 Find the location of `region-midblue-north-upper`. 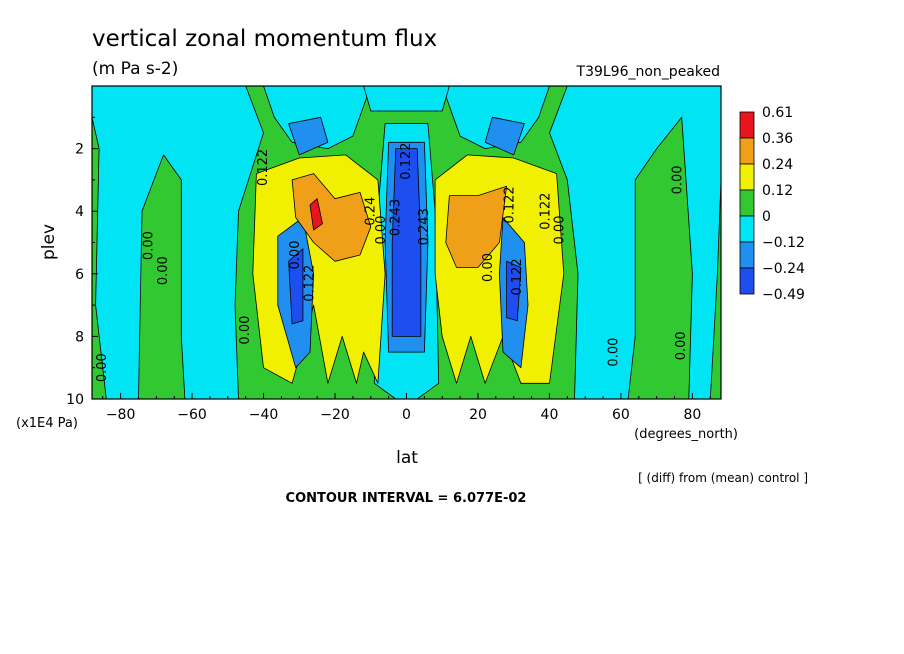

region-midblue-north-upper is located at coordinates (504, 136).